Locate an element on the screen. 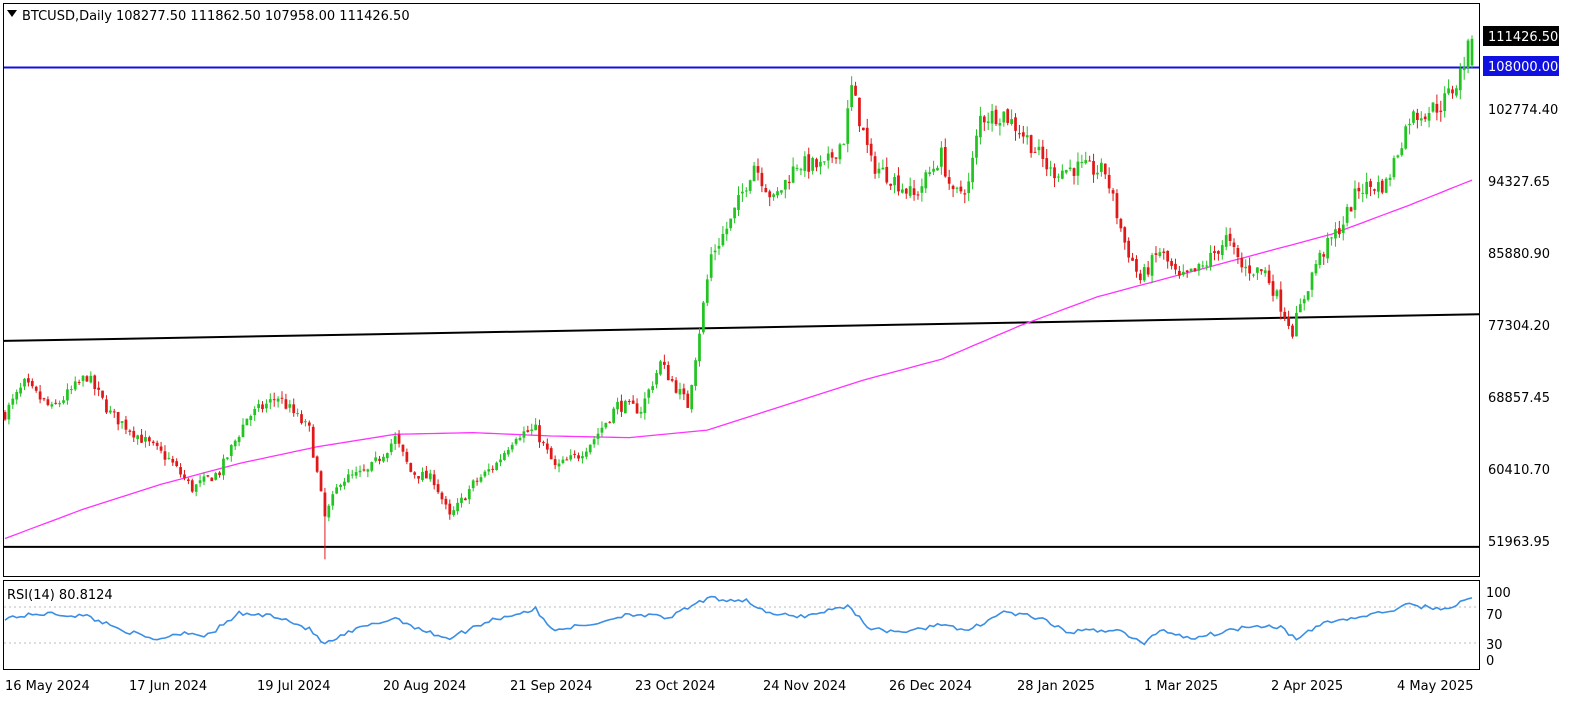 The image size is (1582, 708). trendline is located at coordinates (741, 327).